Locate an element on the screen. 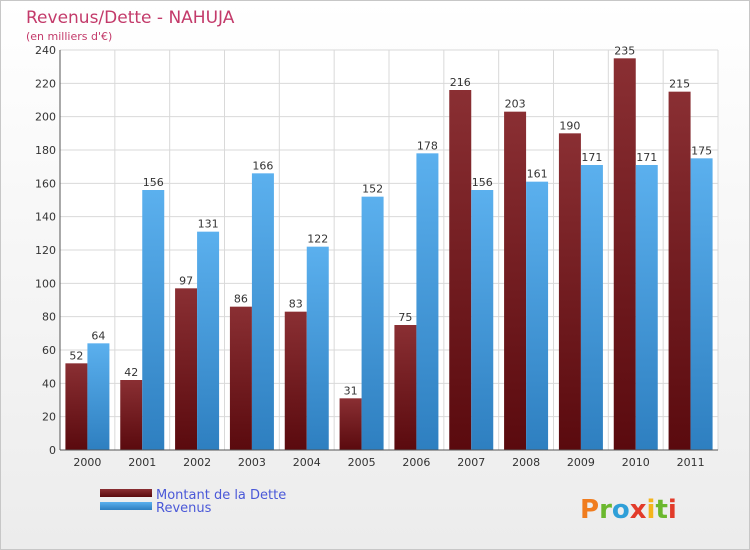 This screenshot has height=550, width=750. proxiti-logo: Proxiti is located at coordinates (628, 510).